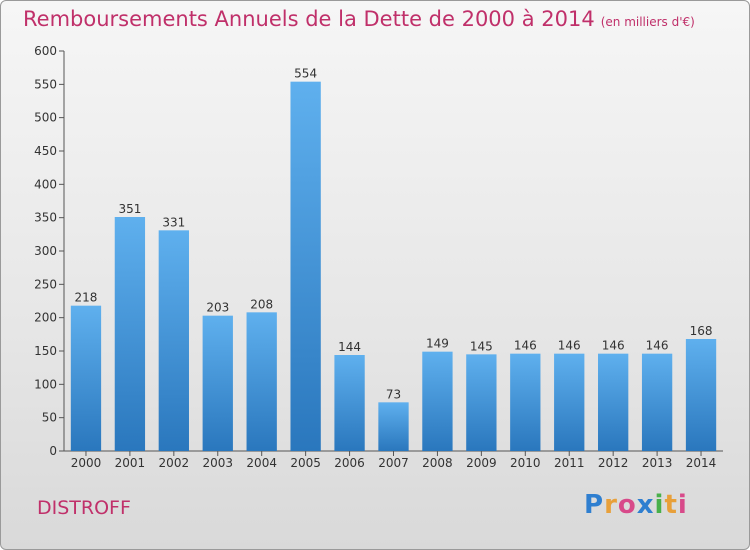 This screenshot has height=550, width=750. Describe the element at coordinates (217, 308) in the screenshot. I see `data-label: 203` at that location.